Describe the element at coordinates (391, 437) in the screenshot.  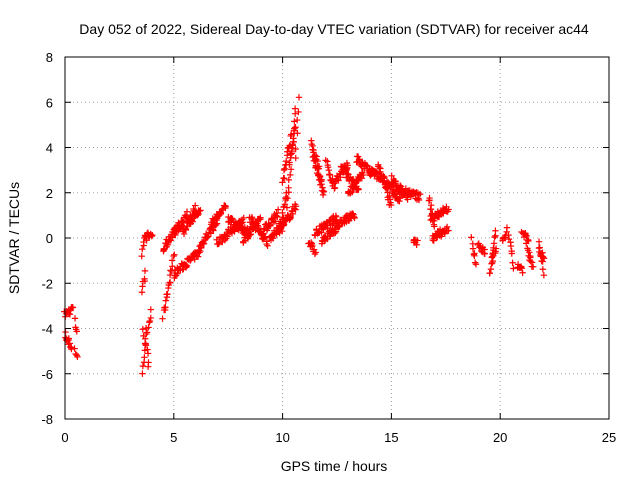
I see `x-tick-label: 15` at that location.